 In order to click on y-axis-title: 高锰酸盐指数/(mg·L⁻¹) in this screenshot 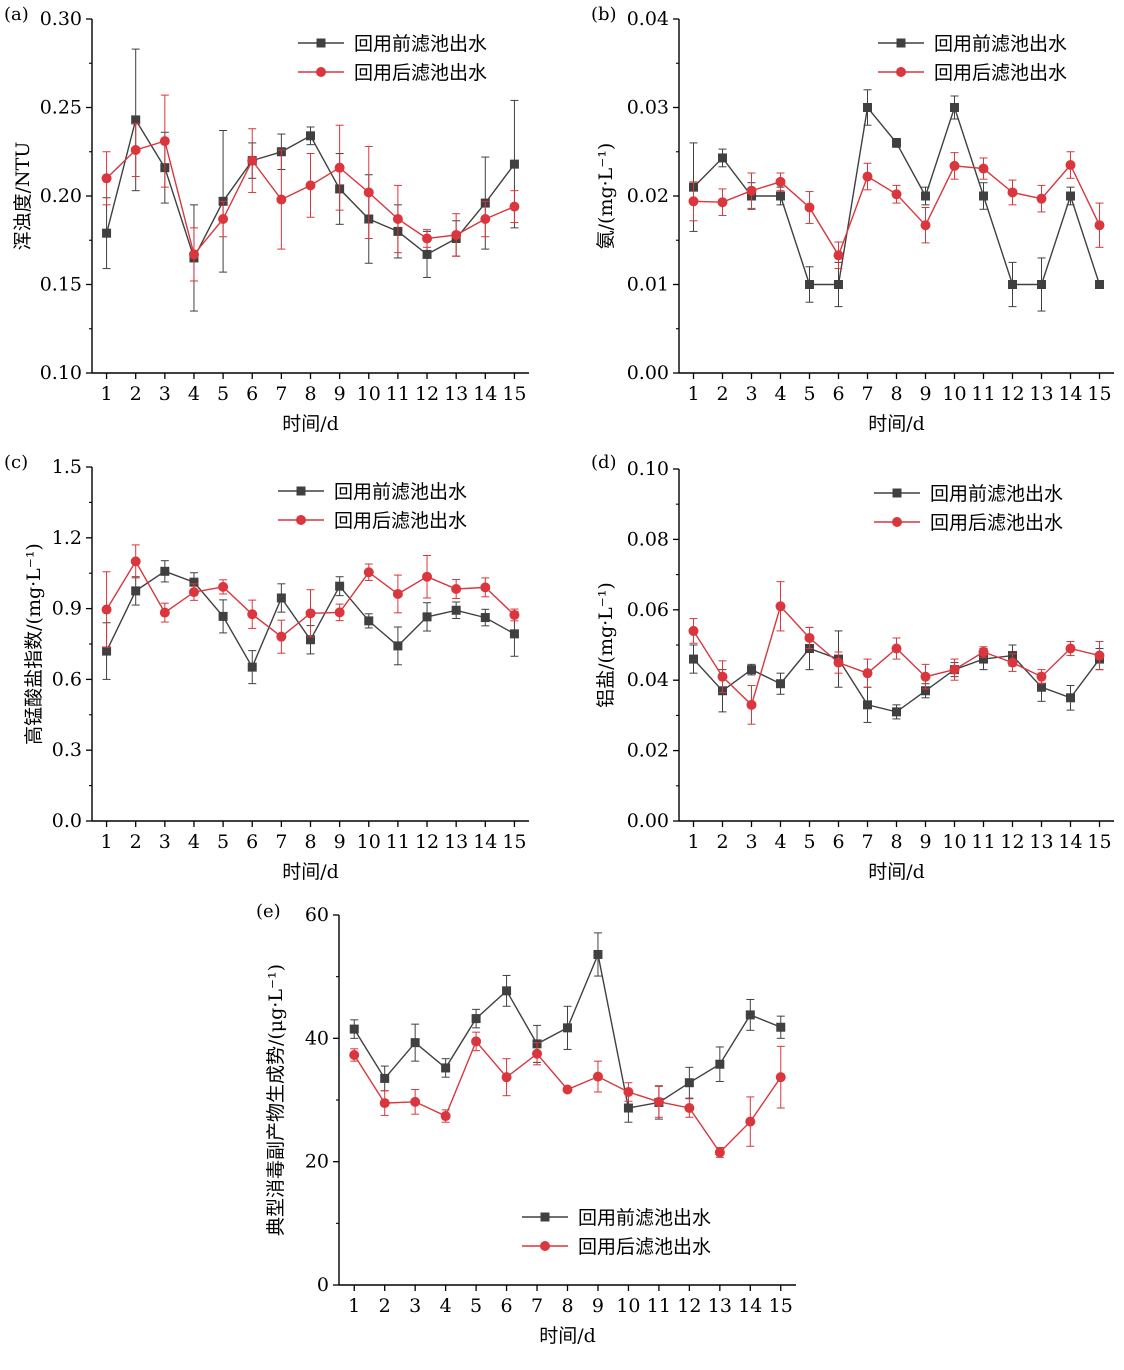, I will do `click(34, 644)`.